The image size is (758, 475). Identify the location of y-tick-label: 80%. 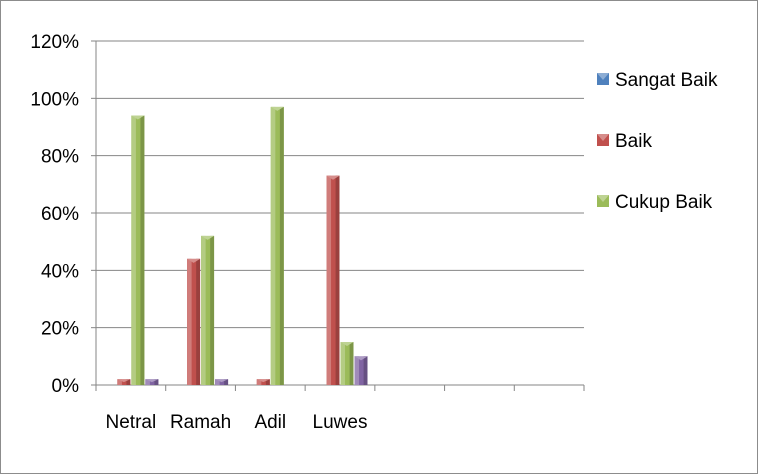
(60, 157).